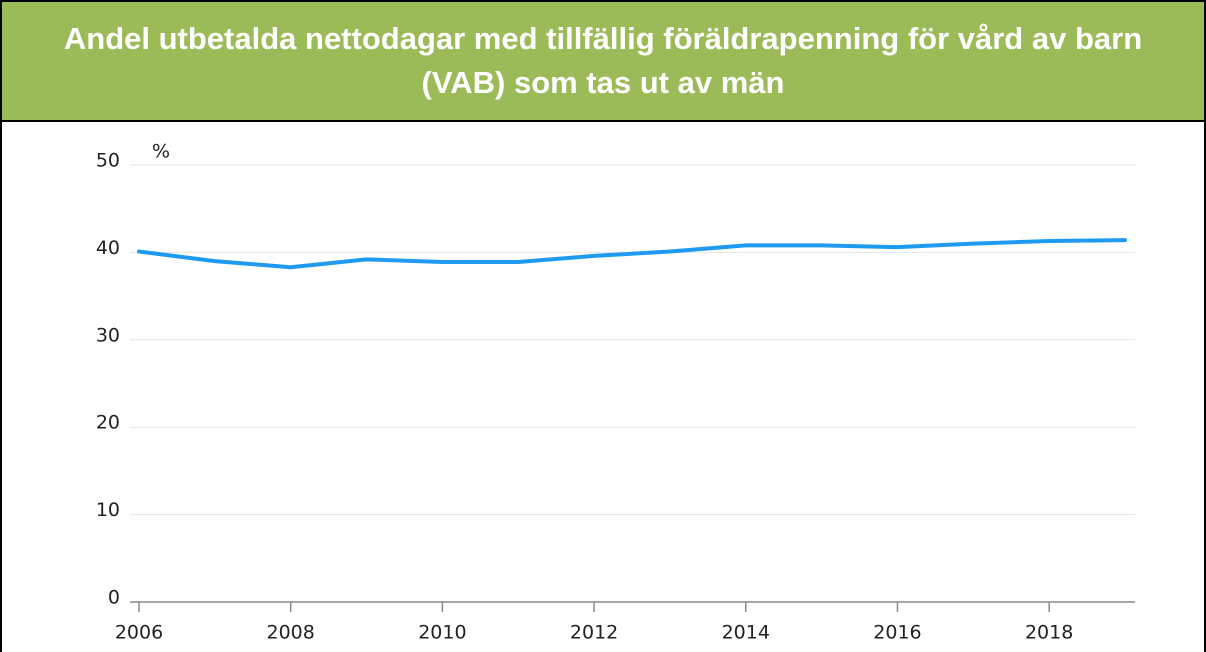  What do you see at coordinates (442, 633) in the screenshot?
I see `x-tick-label: 2010` at bounding box center [442, 633].